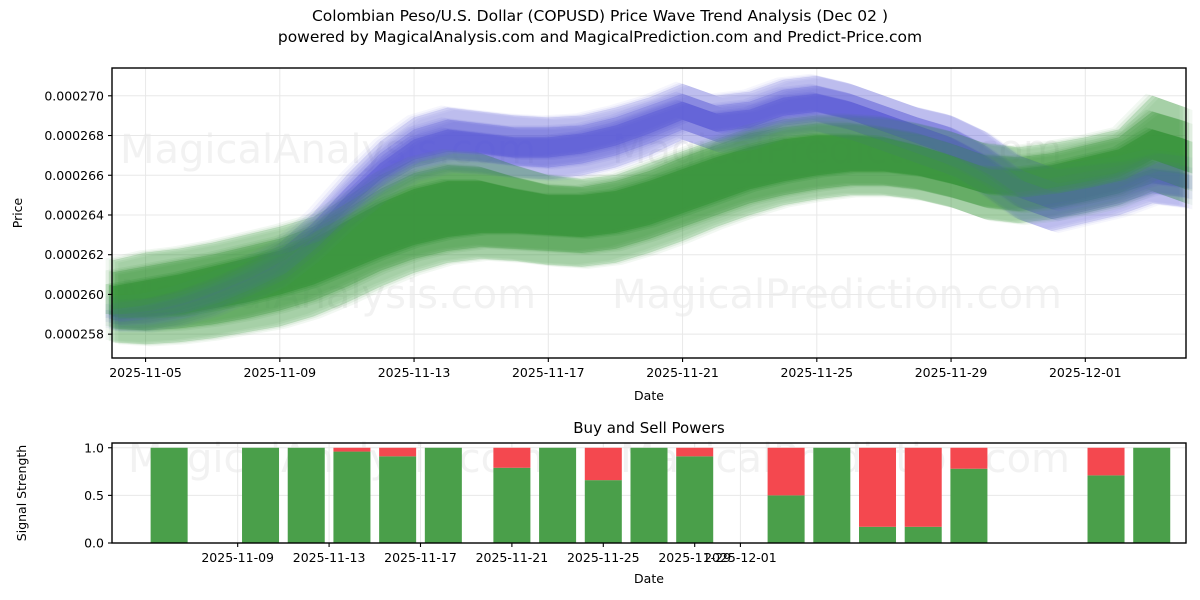  Describe the element at coordinates (1085, 372) in the screenshot. I see `price-x-tick-label: 2025-12-01` at that location.